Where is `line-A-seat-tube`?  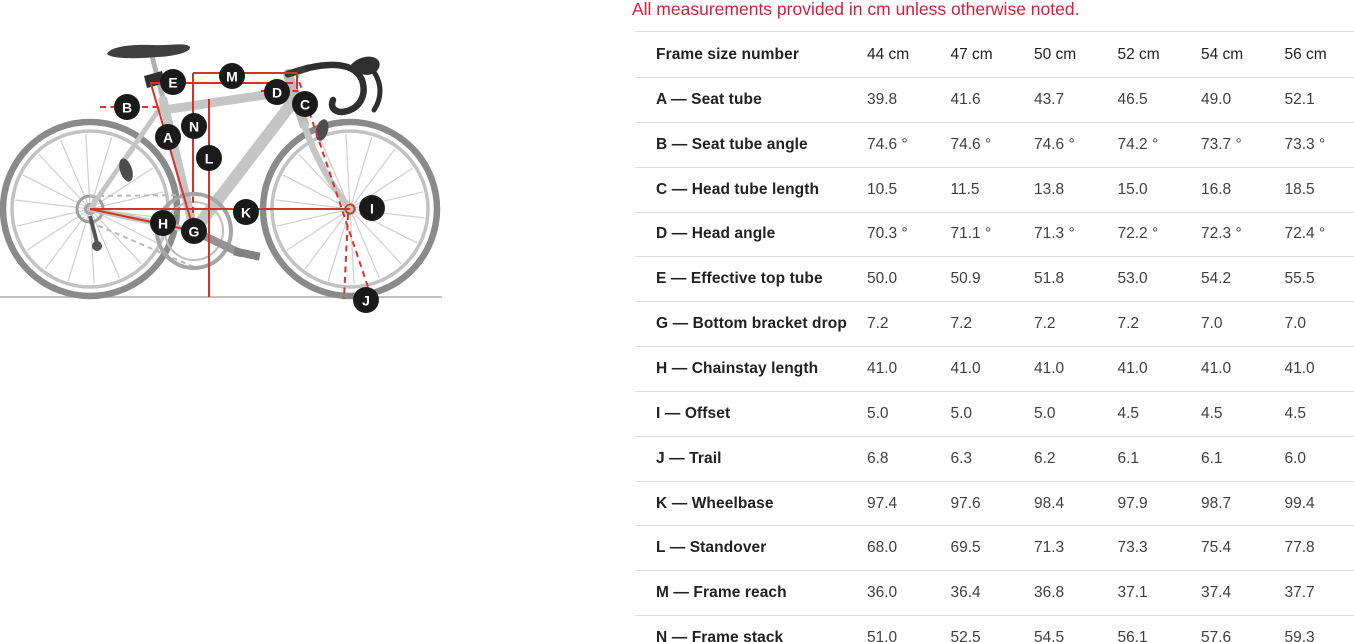
line-A-seat-tube is located at coordinates (172, 157).